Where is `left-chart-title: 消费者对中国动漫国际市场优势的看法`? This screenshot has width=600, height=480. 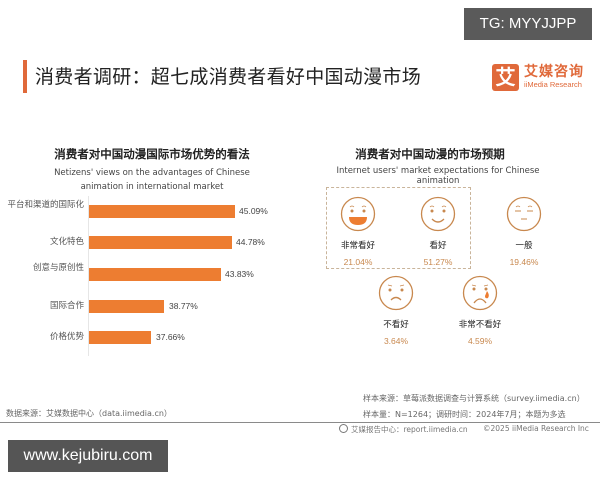 left-chart-title: 消费者对中国动漫国际市场优势的看法 is located at coordinates (152, 154).